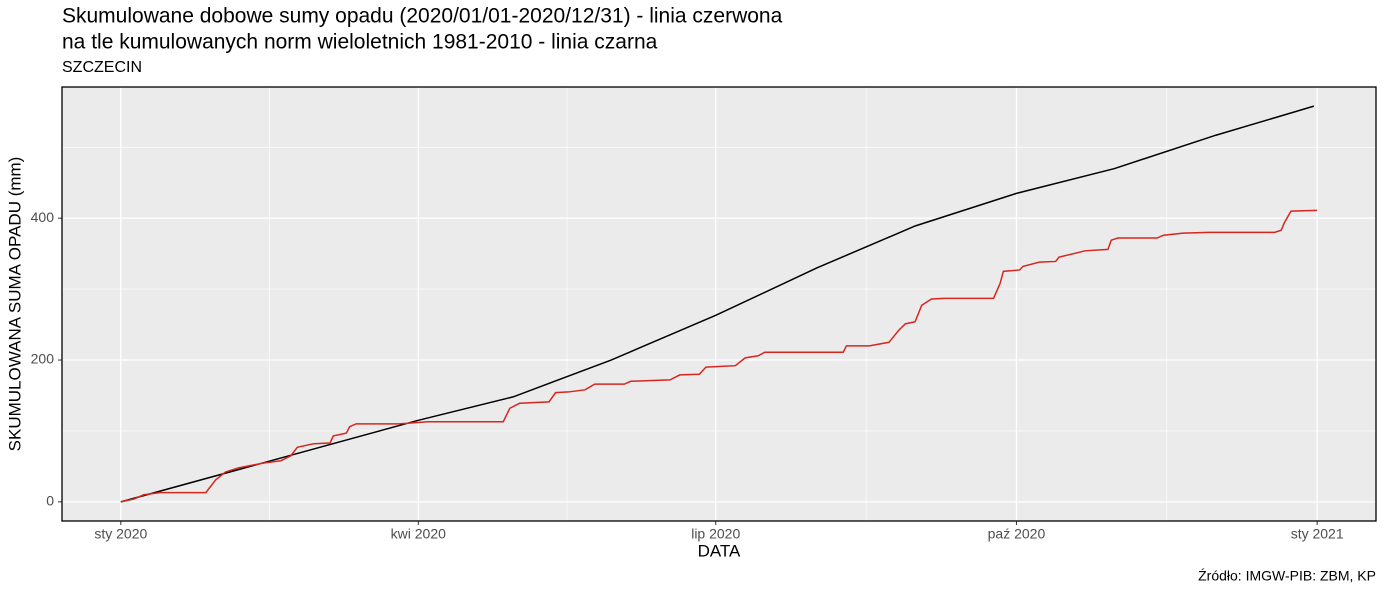  What do you see at coordinates (715, 534) in the screenshot?
I see `x-tick-label: lip 2020` at bounding box center [715, 534].